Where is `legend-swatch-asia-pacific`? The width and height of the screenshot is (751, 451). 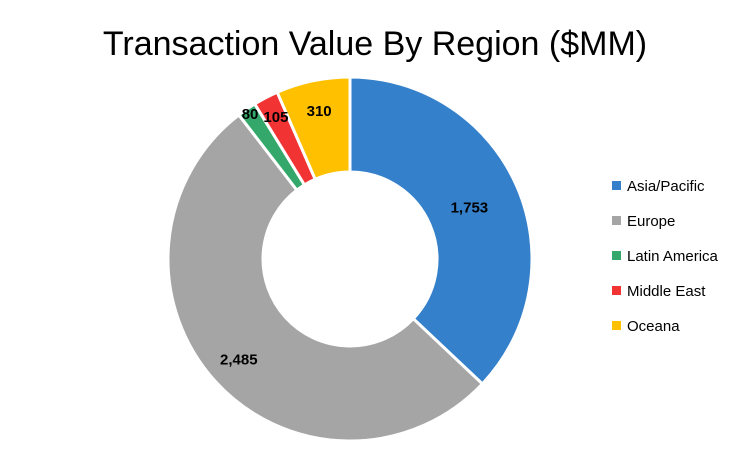 legend-swatch-asia-pacific is located at coordinates (616, 185).